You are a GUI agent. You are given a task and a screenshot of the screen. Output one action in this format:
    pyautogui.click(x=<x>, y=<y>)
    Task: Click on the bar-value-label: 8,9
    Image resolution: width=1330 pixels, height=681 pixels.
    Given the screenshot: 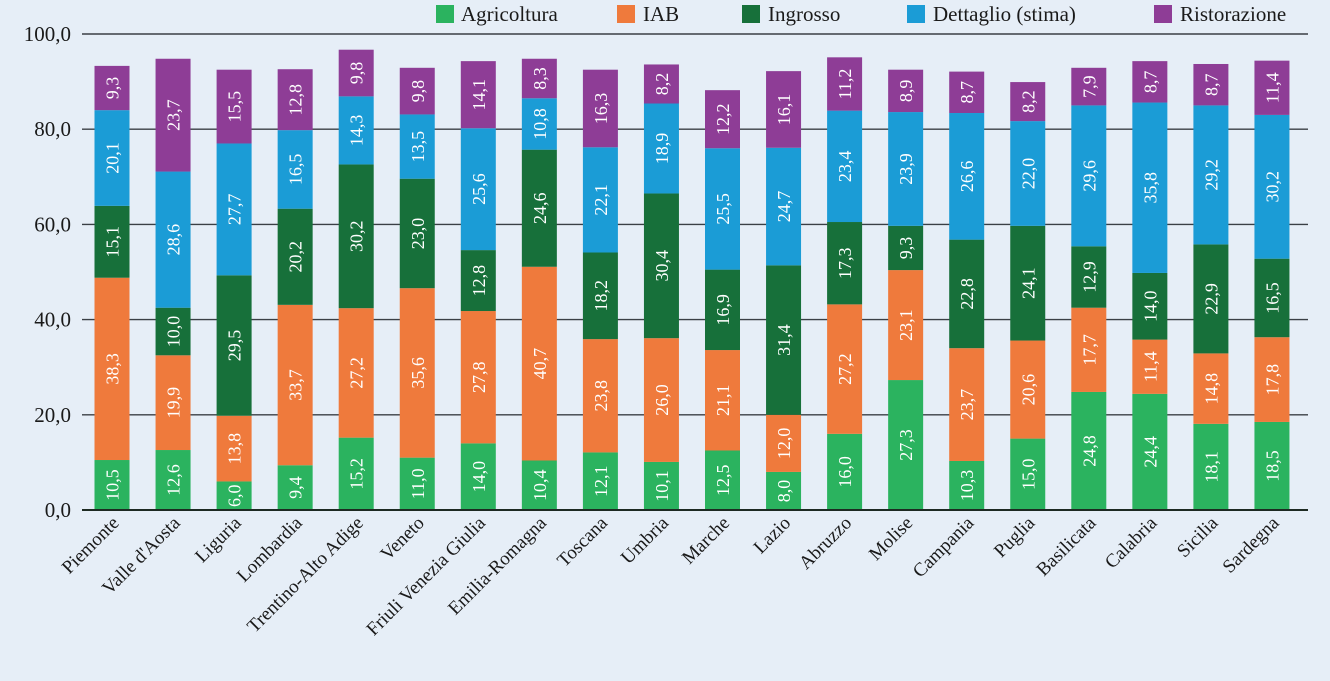 What is the action you would take?
    pyautogui.click(x=906, y=91)
    